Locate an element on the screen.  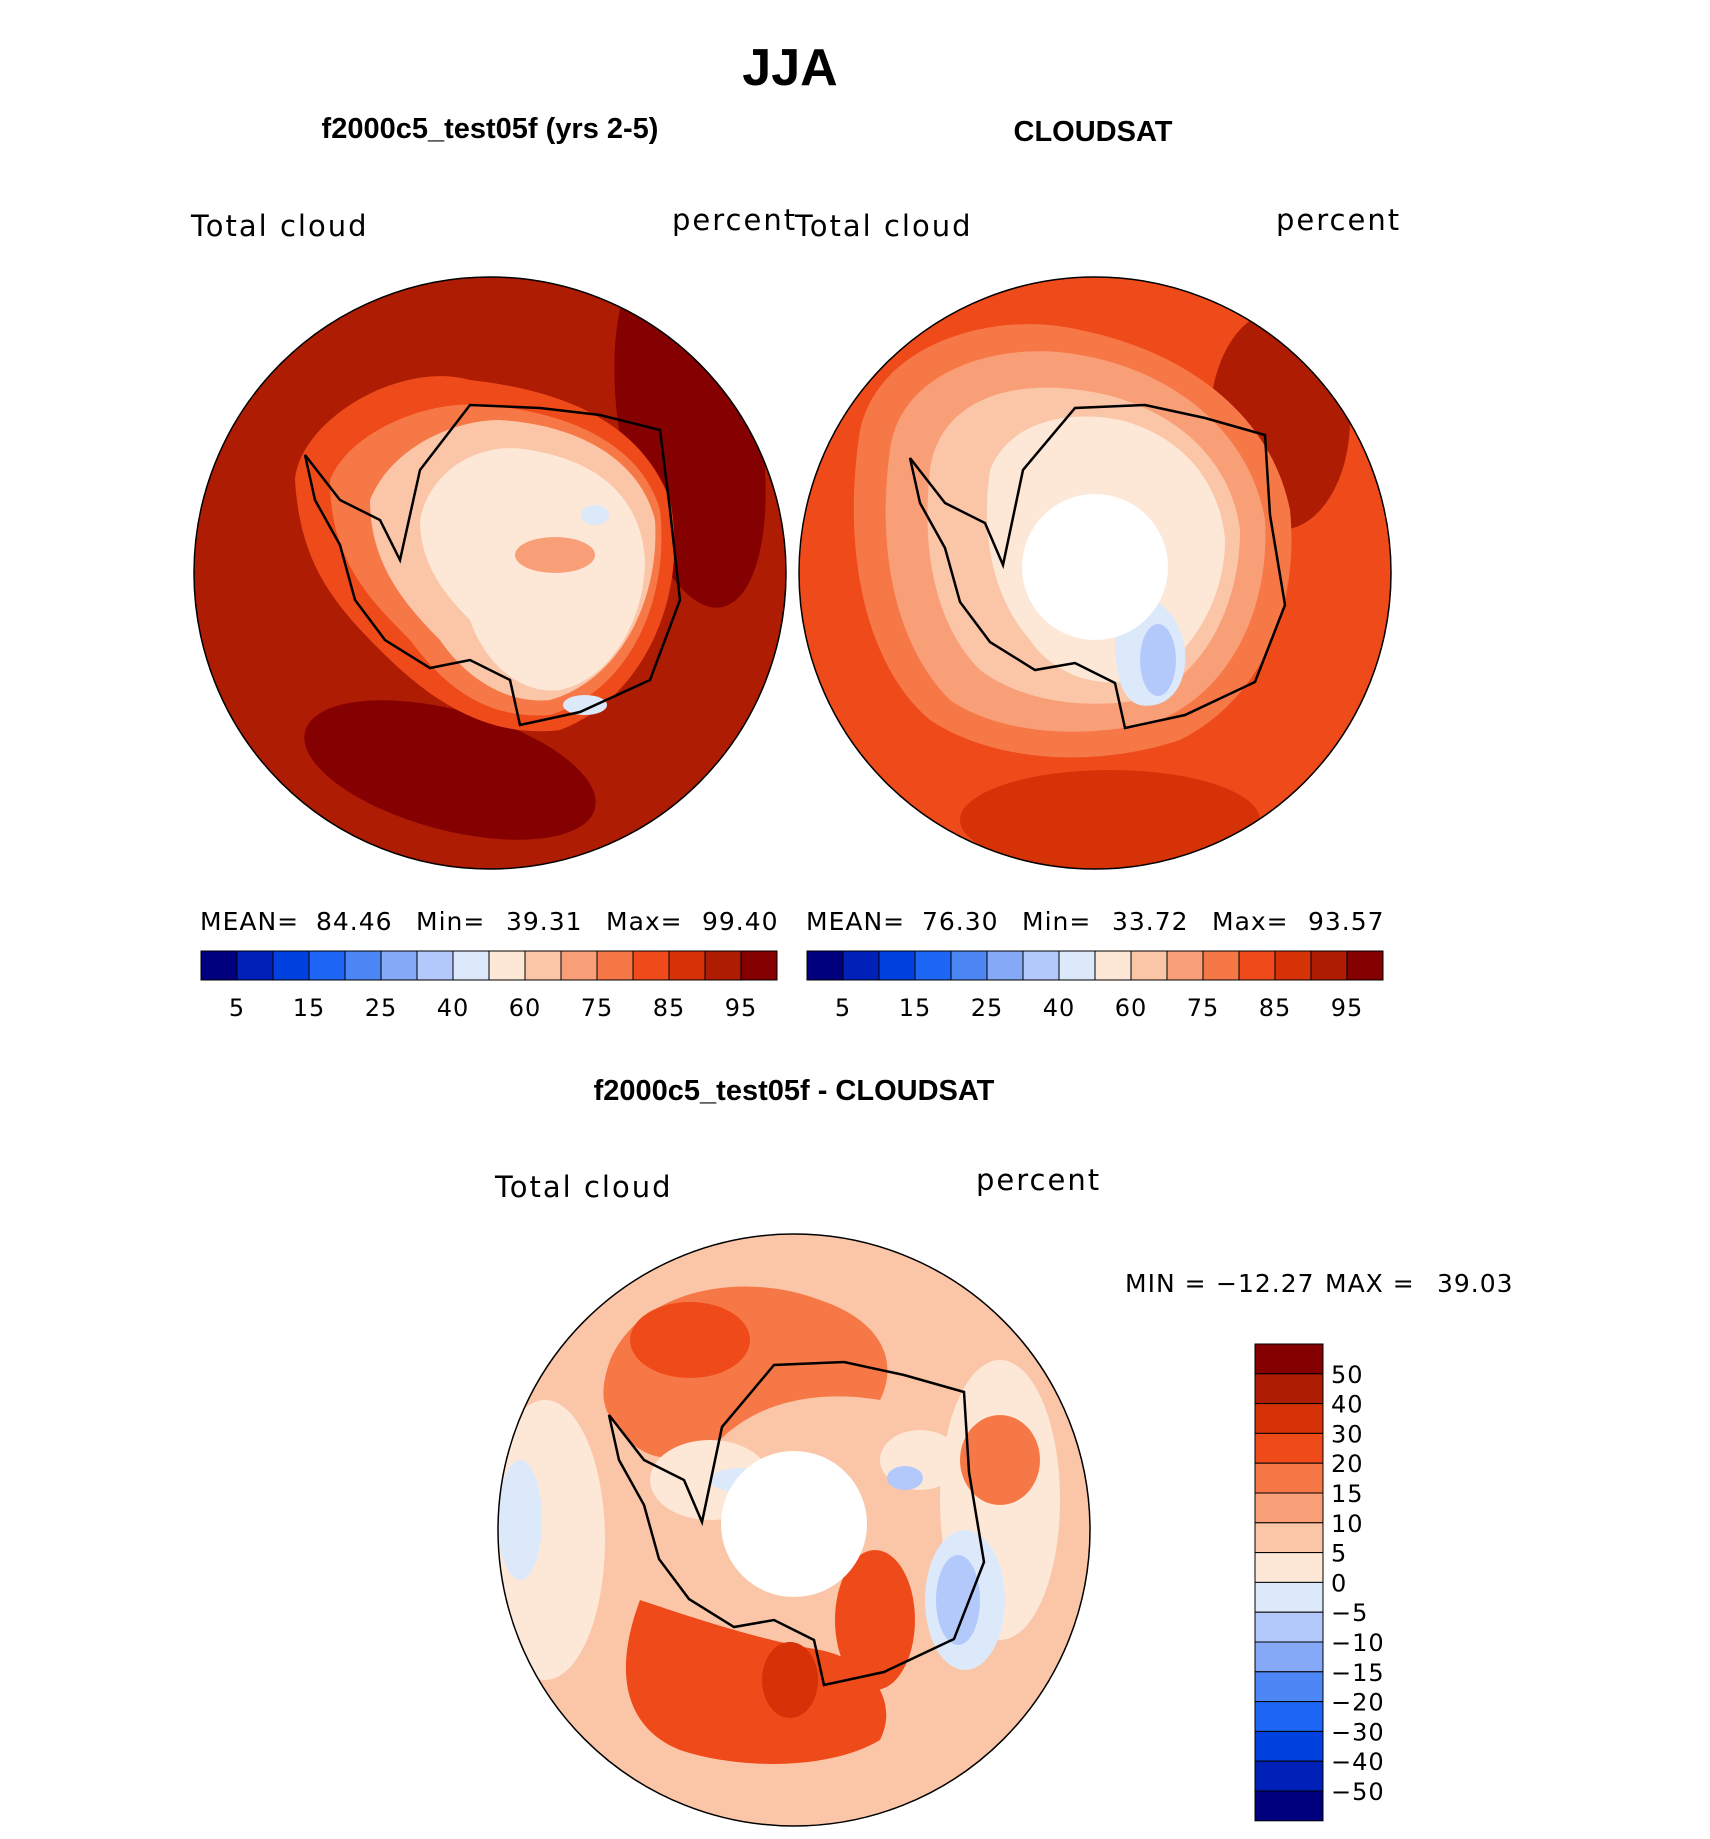
panel-obs-title: CLOUDSAT is located at coordinates (1093, 132).